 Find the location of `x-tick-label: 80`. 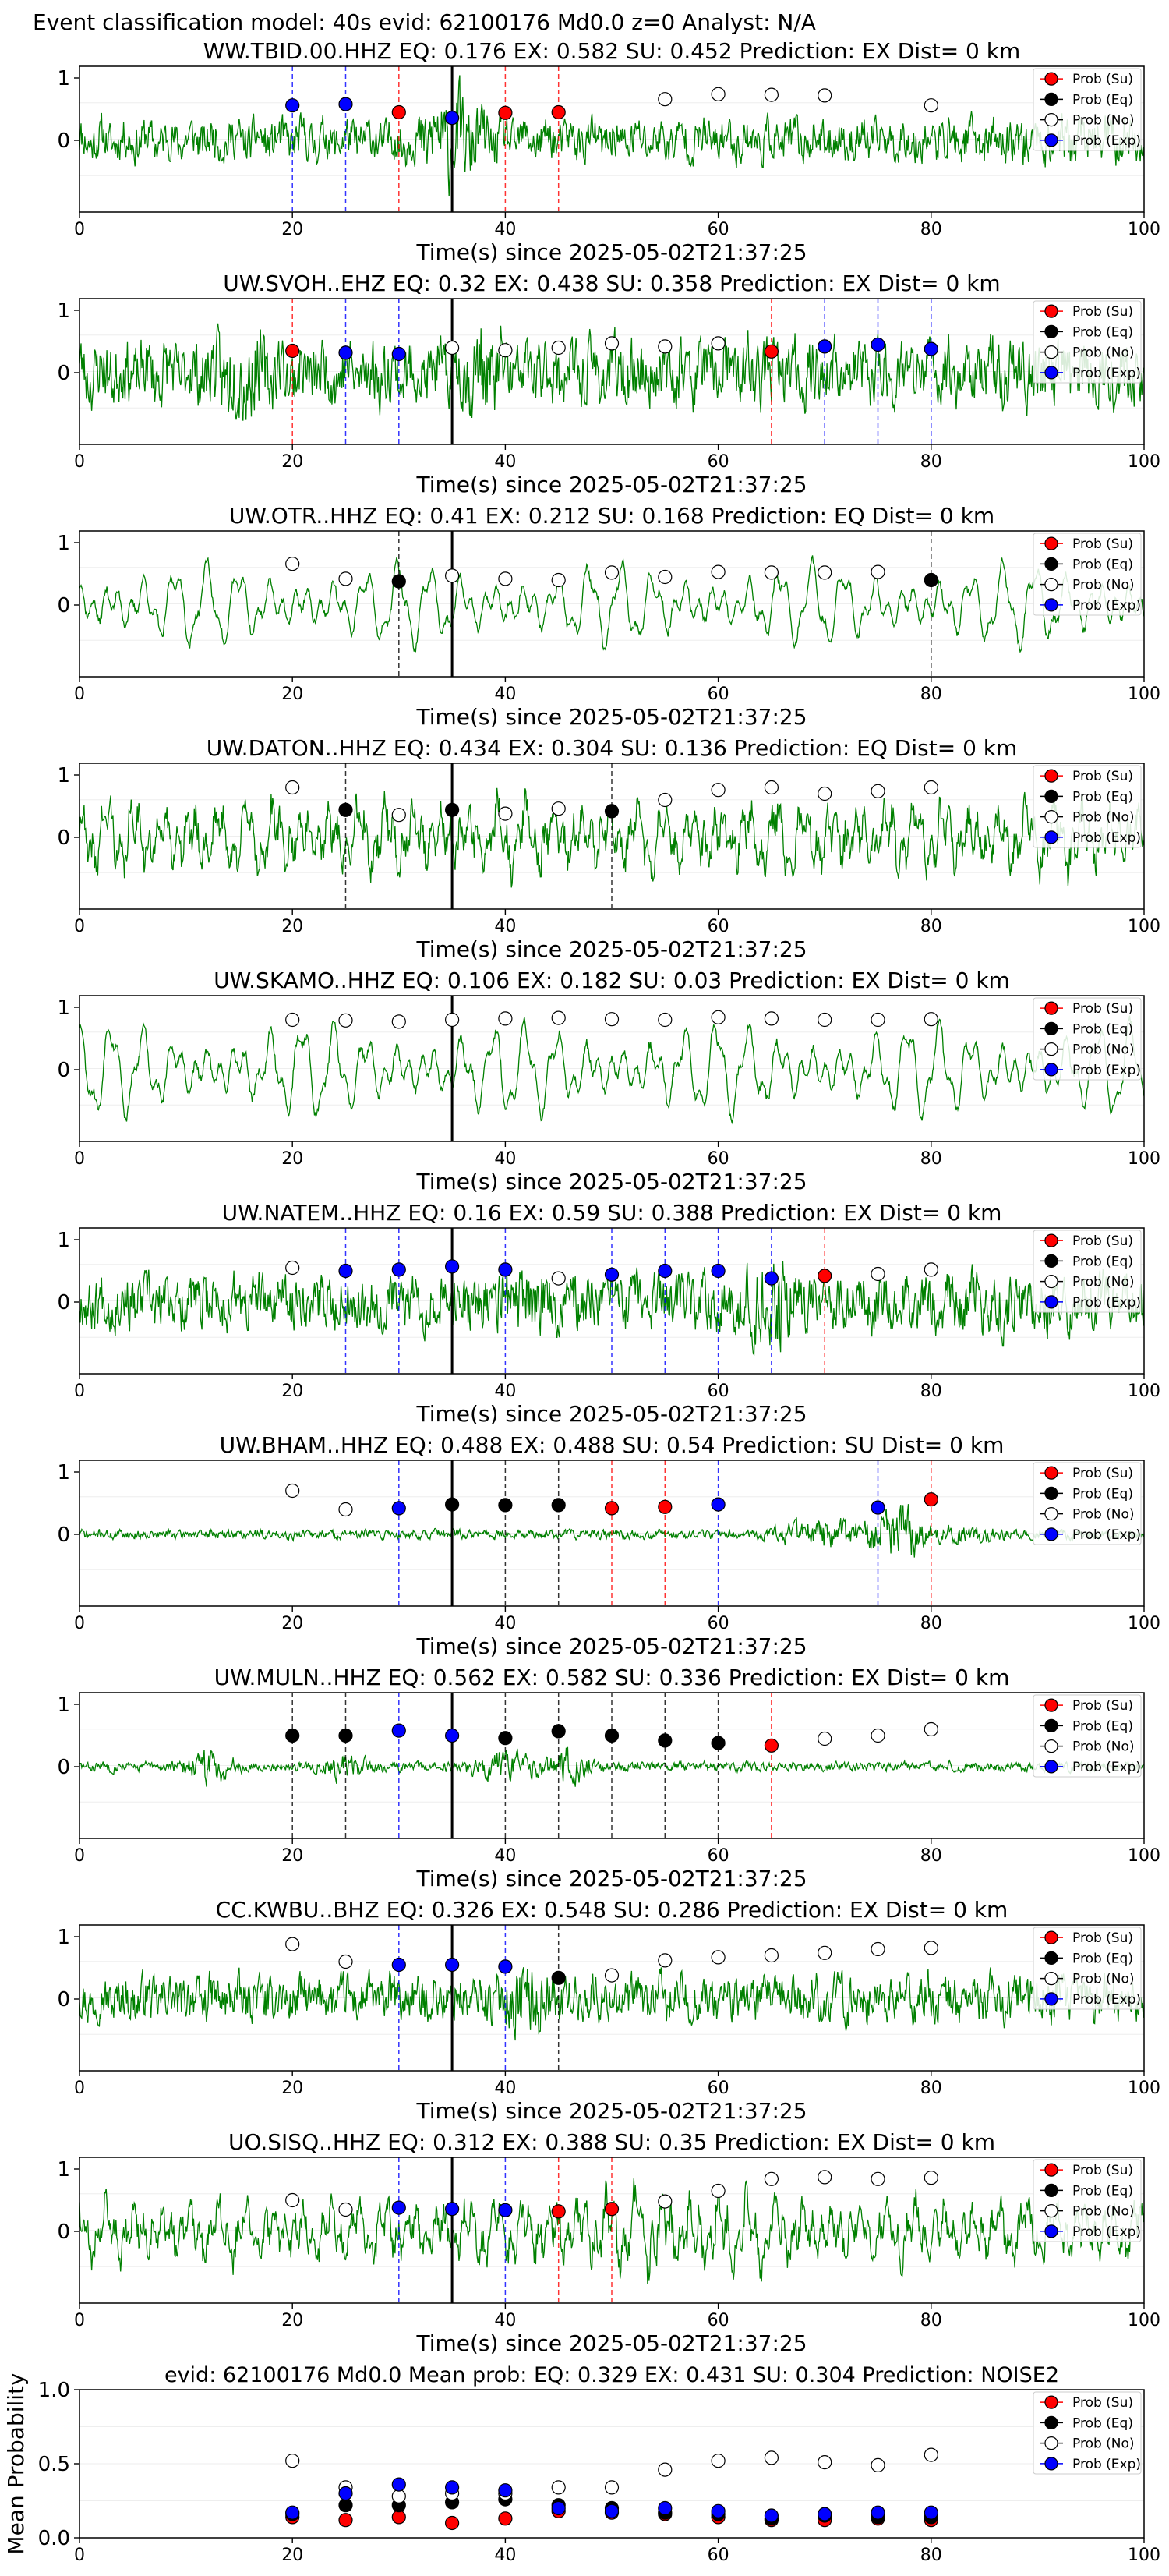

x-tick-label: 80 is located at coordinates (931, 1623).